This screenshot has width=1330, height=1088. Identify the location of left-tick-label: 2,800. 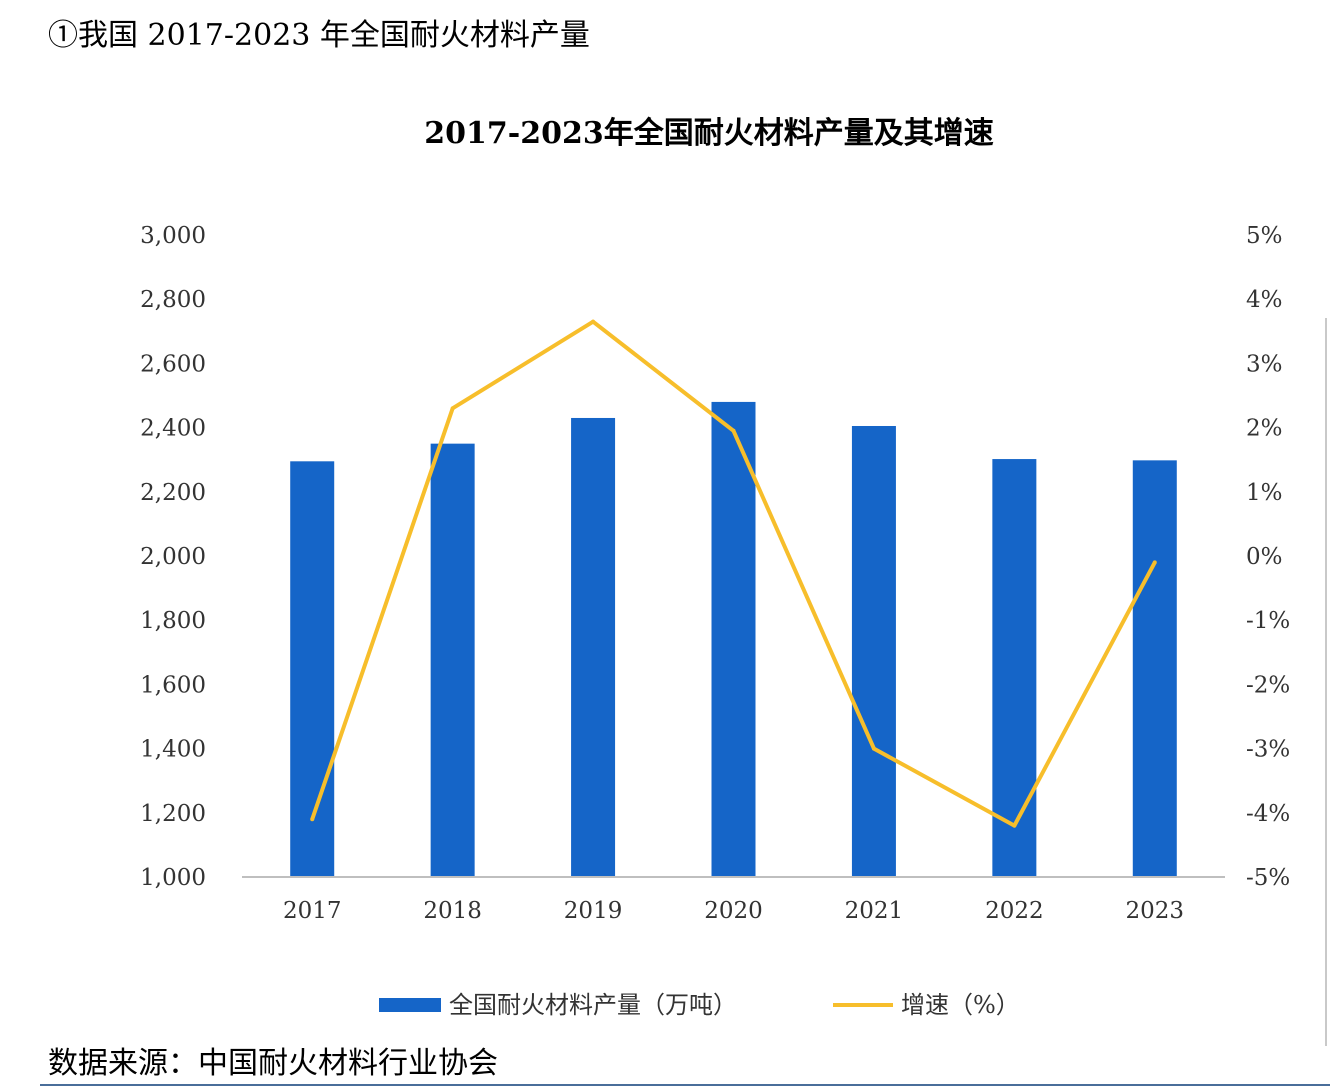
(173, 300).